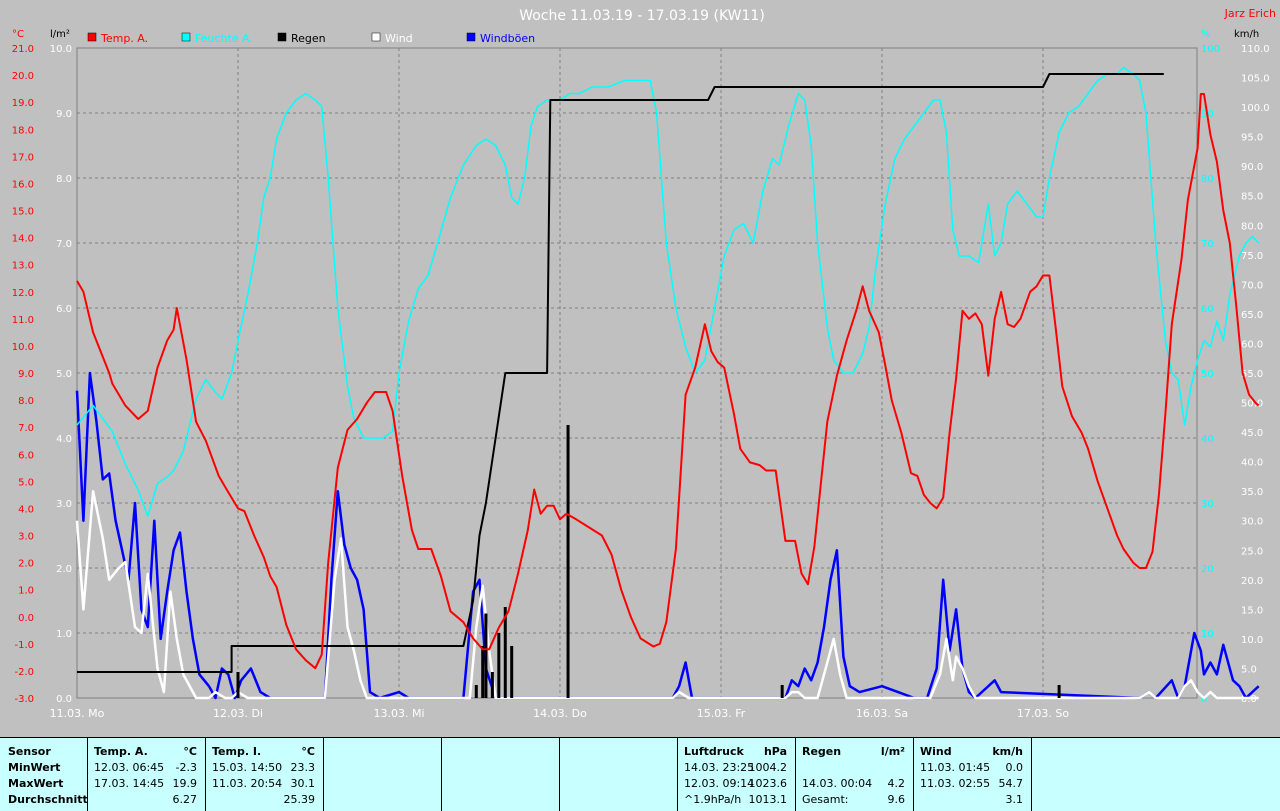 This screenshot has height=811, width=1280. What do you see at coordinates (855, 774) in the screenshot?
I see `stats-rain-col: Regen l/m² 14.03. 00:04 4.2 Gesamt: 9.6` at bounding box center [855, 774].